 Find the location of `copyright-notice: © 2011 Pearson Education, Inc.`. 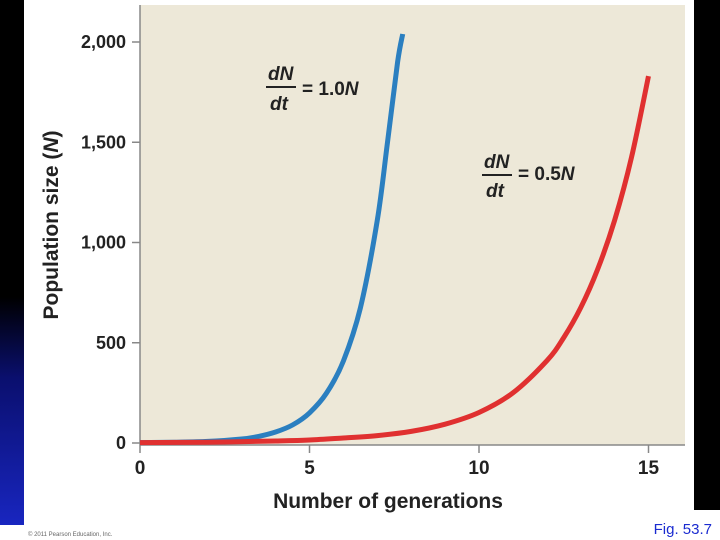

copyright-notice: © 2011 Pearson Education, Inc. is located at coordinates (70, 535).